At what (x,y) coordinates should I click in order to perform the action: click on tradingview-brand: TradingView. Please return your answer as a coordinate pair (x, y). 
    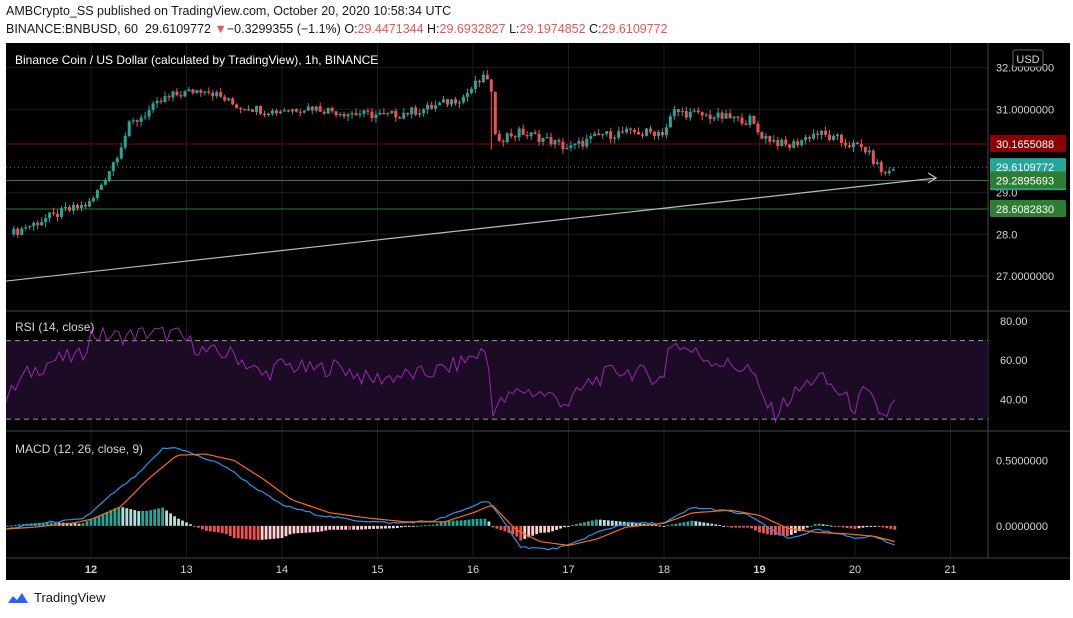
    Looking at the image, I should click on (70, 597).